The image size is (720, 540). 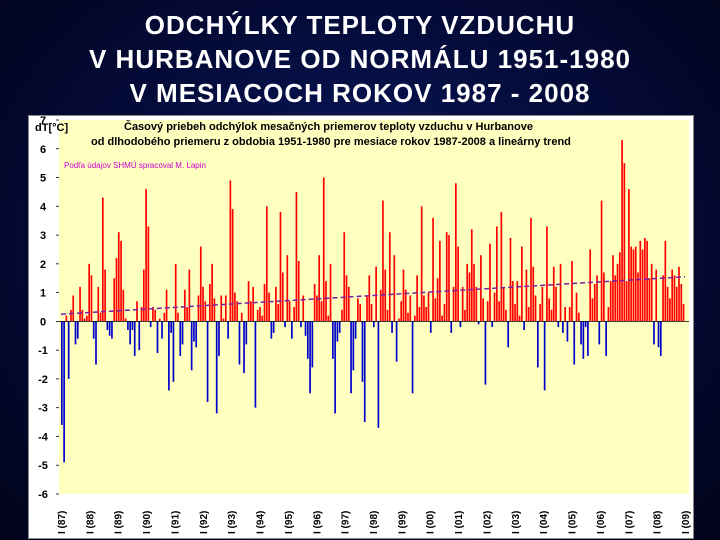 I want to click on y-tick-label: 7, so click(x=43, y=121).